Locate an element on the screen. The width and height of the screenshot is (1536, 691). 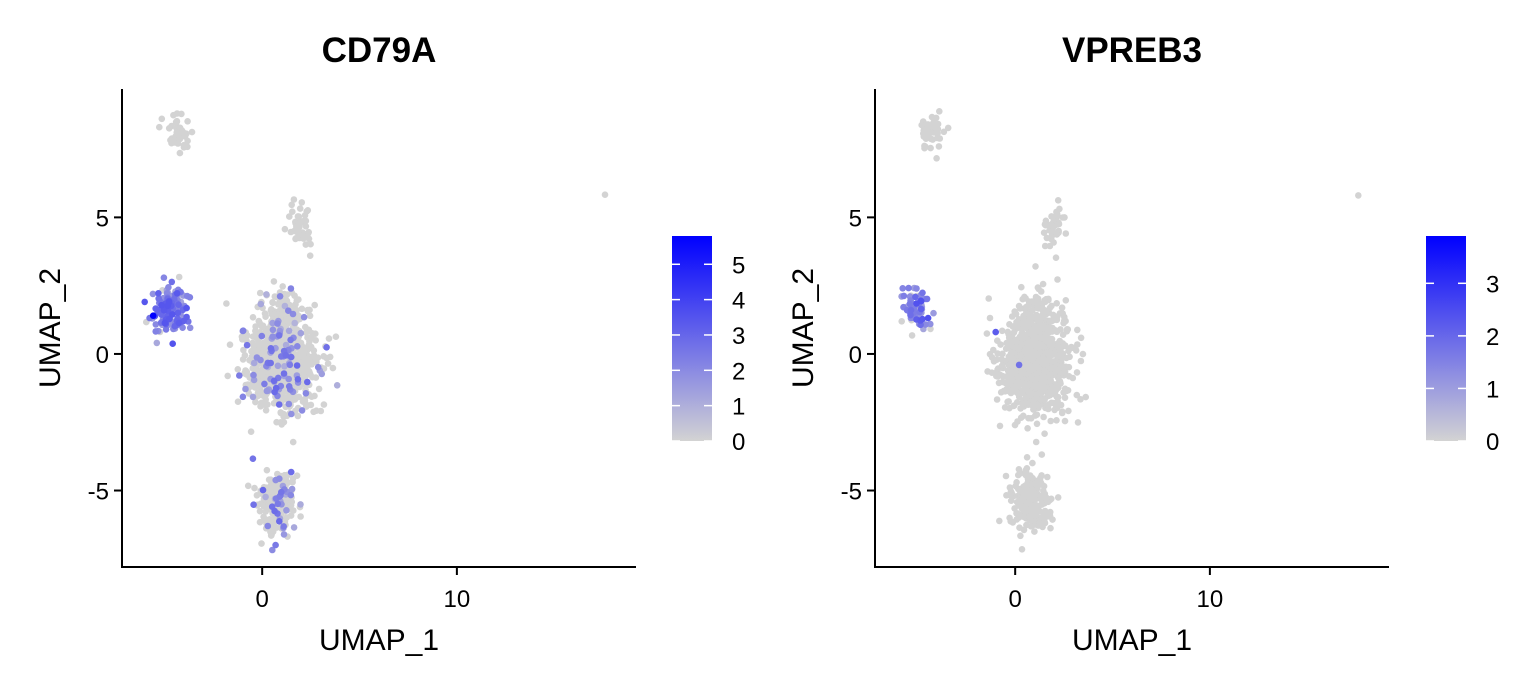
colorbar-tick-label: 4 is located at coordinates (738, 301).